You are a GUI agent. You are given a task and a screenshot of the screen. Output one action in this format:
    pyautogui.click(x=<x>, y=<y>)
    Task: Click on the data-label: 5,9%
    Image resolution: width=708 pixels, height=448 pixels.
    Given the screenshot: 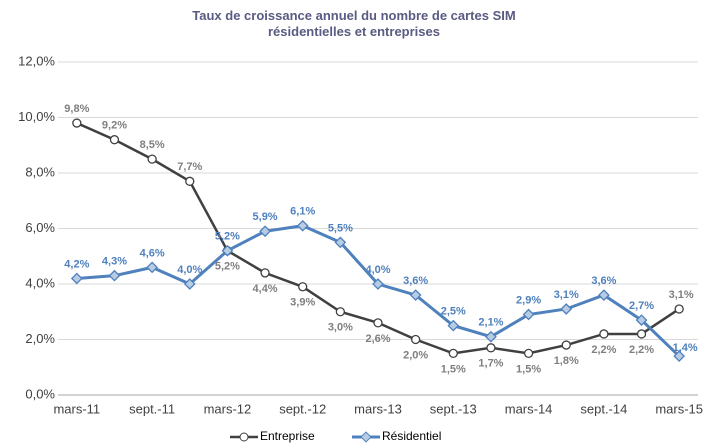 What is the action you would take?
    pyautogui.click(x=265, y=217)
    